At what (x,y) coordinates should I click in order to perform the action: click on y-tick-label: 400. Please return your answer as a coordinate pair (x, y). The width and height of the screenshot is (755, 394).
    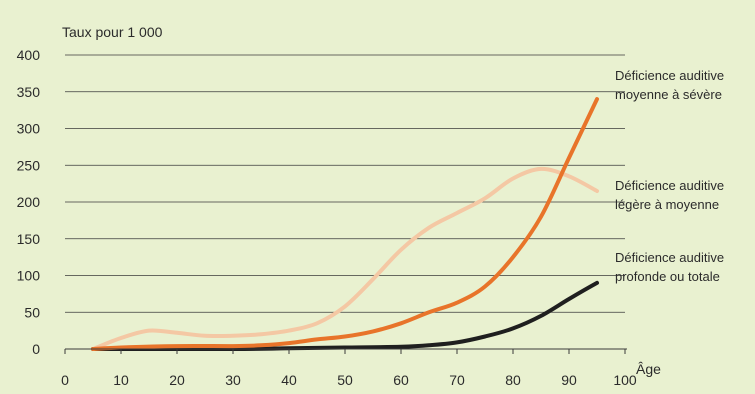
    Looking at the image, I should click on (29, 55).